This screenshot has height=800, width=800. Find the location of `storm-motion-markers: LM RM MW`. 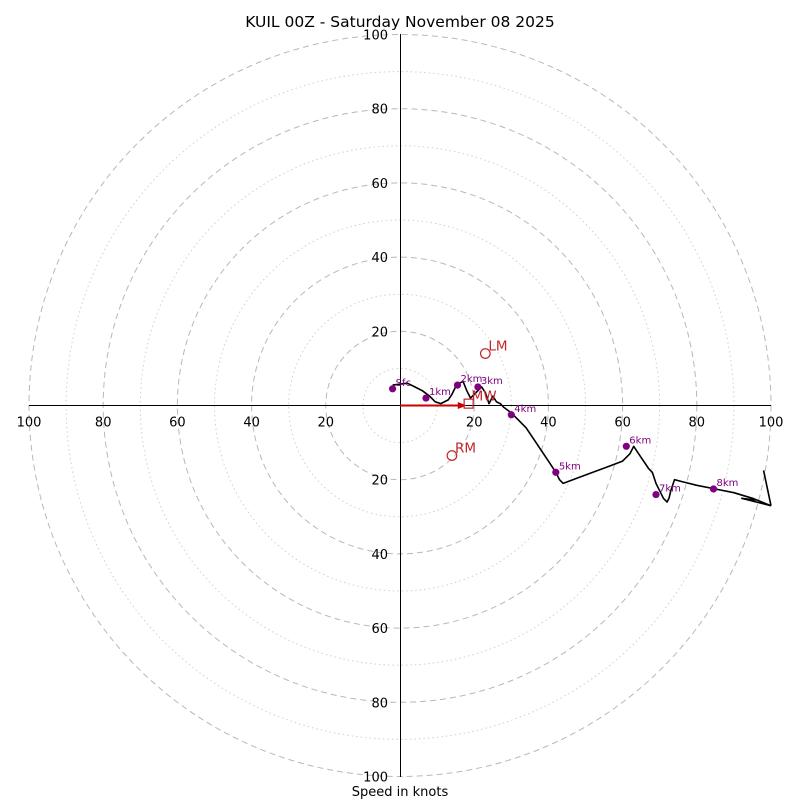

storm-motion-markers: LM RM MW is located at coordinates (477, 400).